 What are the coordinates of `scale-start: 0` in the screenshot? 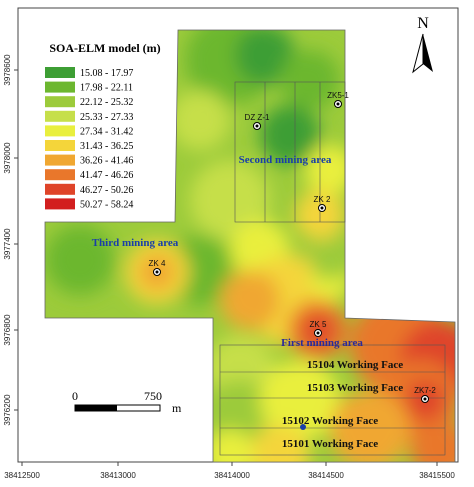 It's located at (75, 396).